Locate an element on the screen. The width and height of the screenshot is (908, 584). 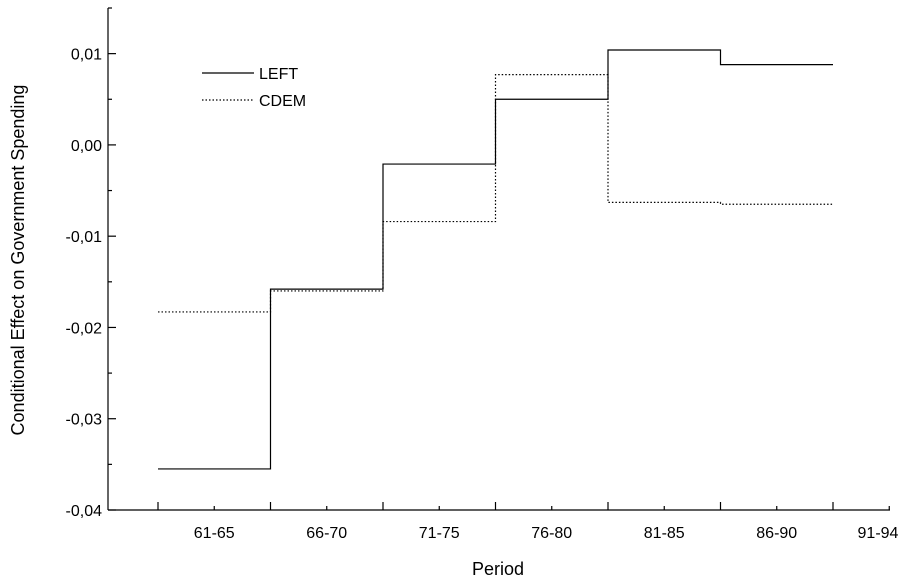
x-tick-label: 81-85 is located at coordinates (664, 533).